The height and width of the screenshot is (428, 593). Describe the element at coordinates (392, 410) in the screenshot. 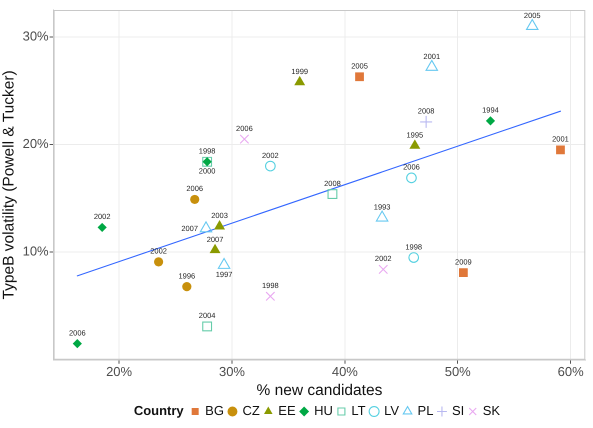

I see `legend-label: LV` at that location.